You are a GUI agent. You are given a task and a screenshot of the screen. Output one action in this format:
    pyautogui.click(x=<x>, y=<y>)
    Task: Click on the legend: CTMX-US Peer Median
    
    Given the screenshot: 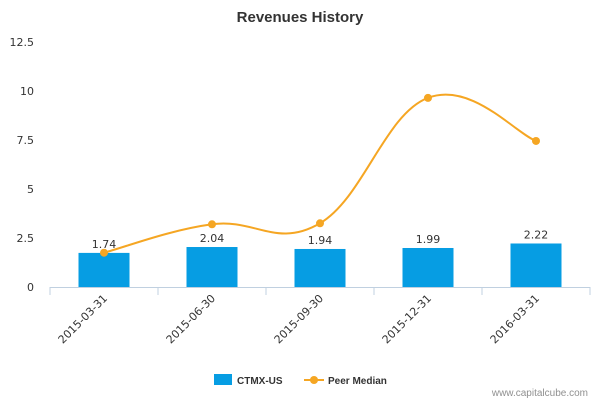 What is the action you would take?
    pyautogui.click(x=300, y=380)
    